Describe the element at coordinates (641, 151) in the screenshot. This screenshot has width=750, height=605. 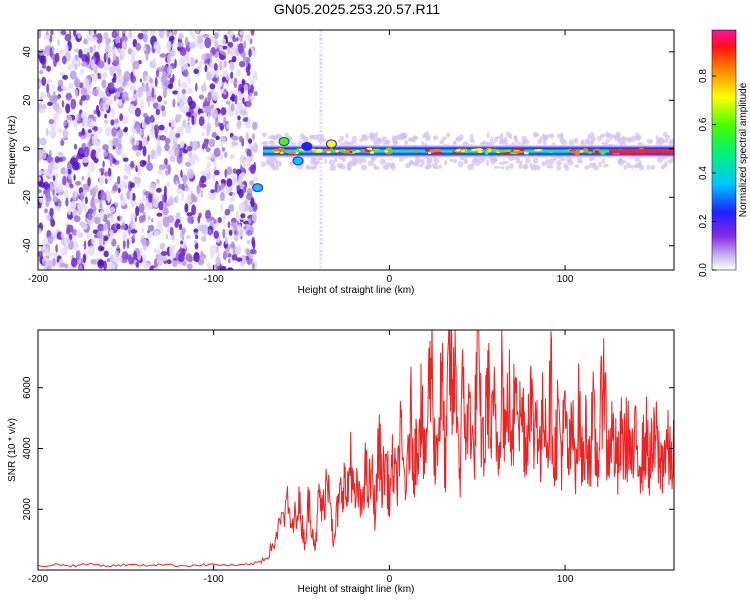
I see `band-strong-segment` at that location.